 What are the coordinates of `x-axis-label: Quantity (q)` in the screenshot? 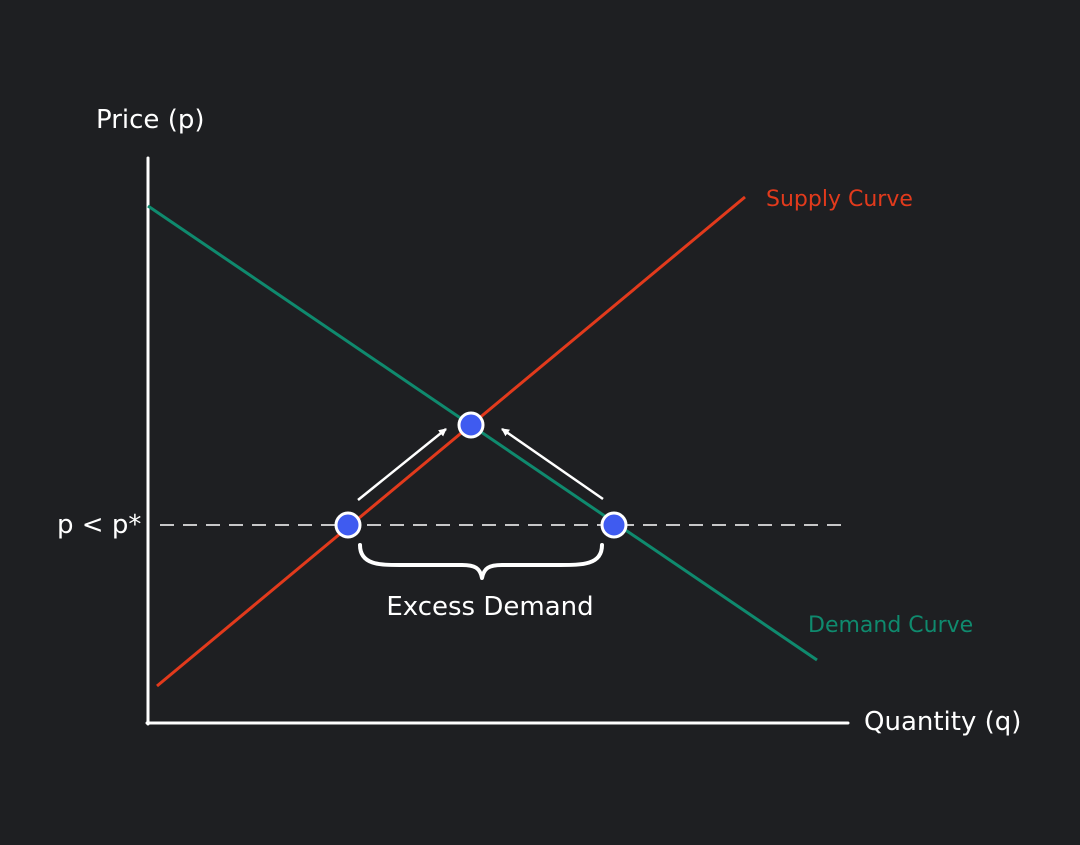 It's located at (942, 722).